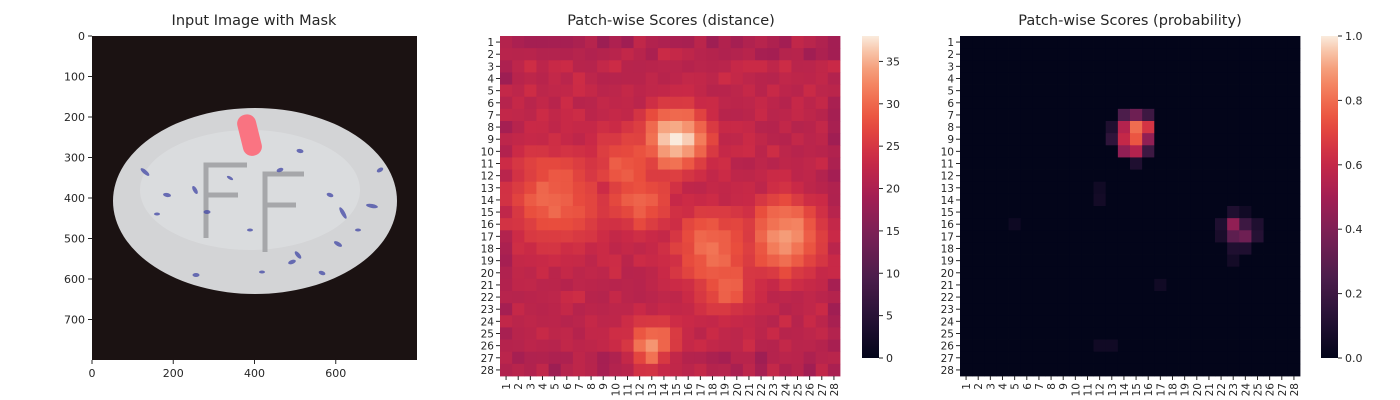 The image size is (1400, 400). Describe the element at coordinates (947, 250) in the screenshot. I see `row-tick-label: 18` at that location.